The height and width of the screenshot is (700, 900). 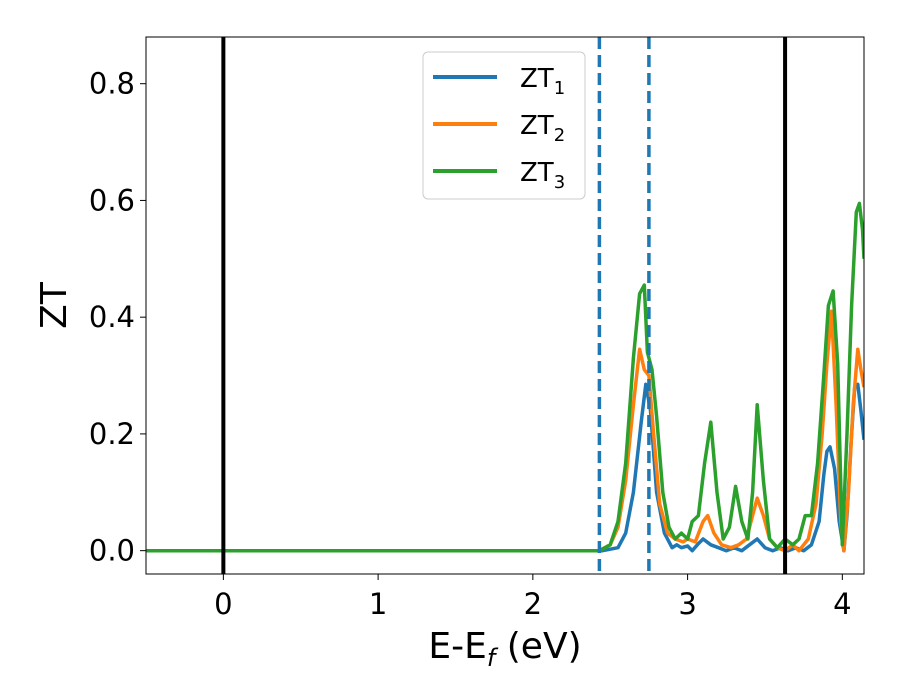 What do you see at coordinates (112, 84) in the screenshot?
I see `y-tick-label: 0.8` at bounding box center [112, 84].